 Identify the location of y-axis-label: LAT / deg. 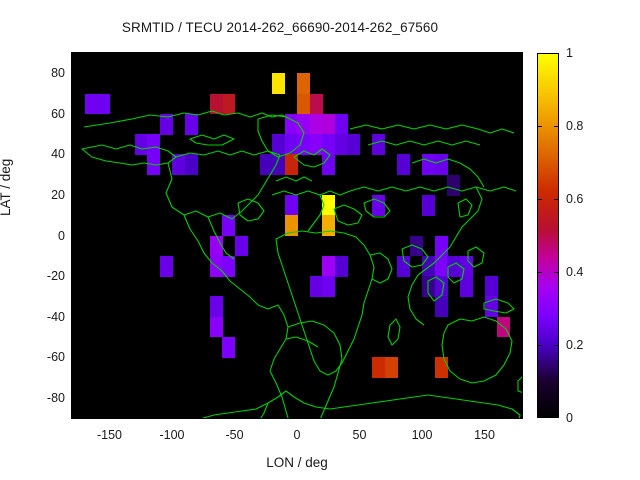
(6, 187).